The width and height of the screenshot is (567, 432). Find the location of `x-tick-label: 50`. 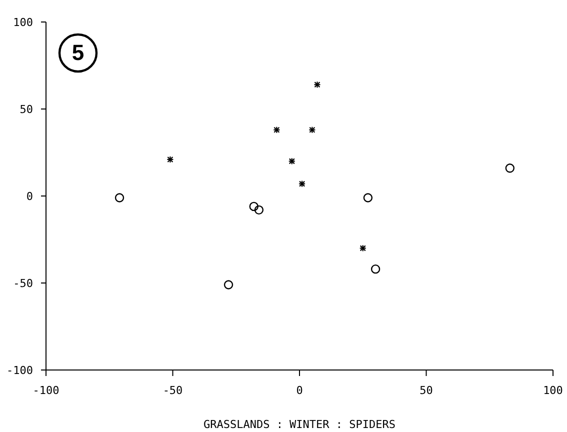

x-tick-label: 50 is located at coordinates (426, 390).